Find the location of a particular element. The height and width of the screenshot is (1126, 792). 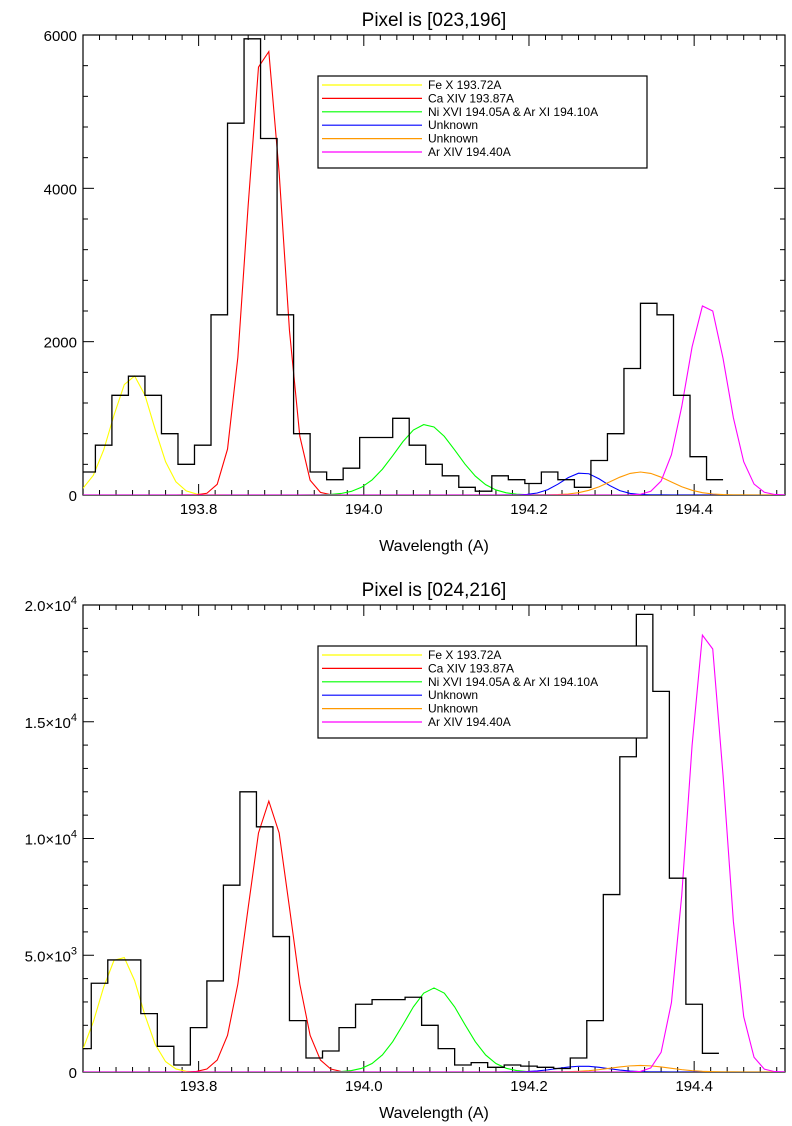

y-tick-label-mantissa: 1.0×10 is located at coordinates (48, 840).